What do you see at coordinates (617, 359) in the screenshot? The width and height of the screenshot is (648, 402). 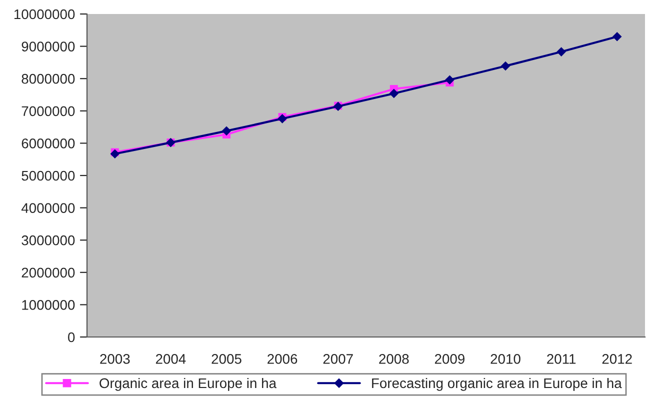 I see `x-tick-label: 2012` at bounding box center [617, 359].